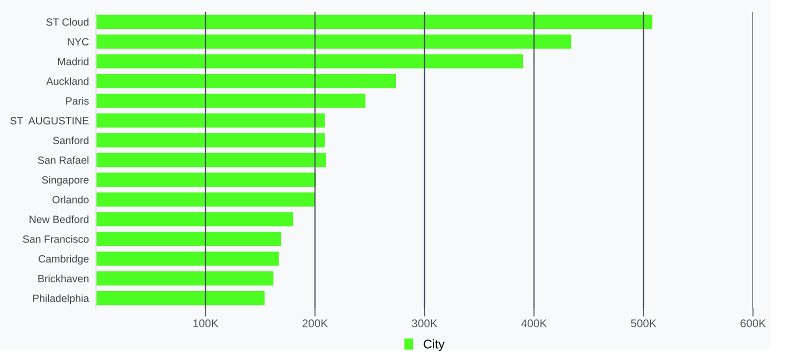 The width and height of the screenshot is (787, 355). What do you see at coordinates (63, 259) in the screenshot?
I see `y-tick-label: Cambridge` at bounding box center [63, 259].